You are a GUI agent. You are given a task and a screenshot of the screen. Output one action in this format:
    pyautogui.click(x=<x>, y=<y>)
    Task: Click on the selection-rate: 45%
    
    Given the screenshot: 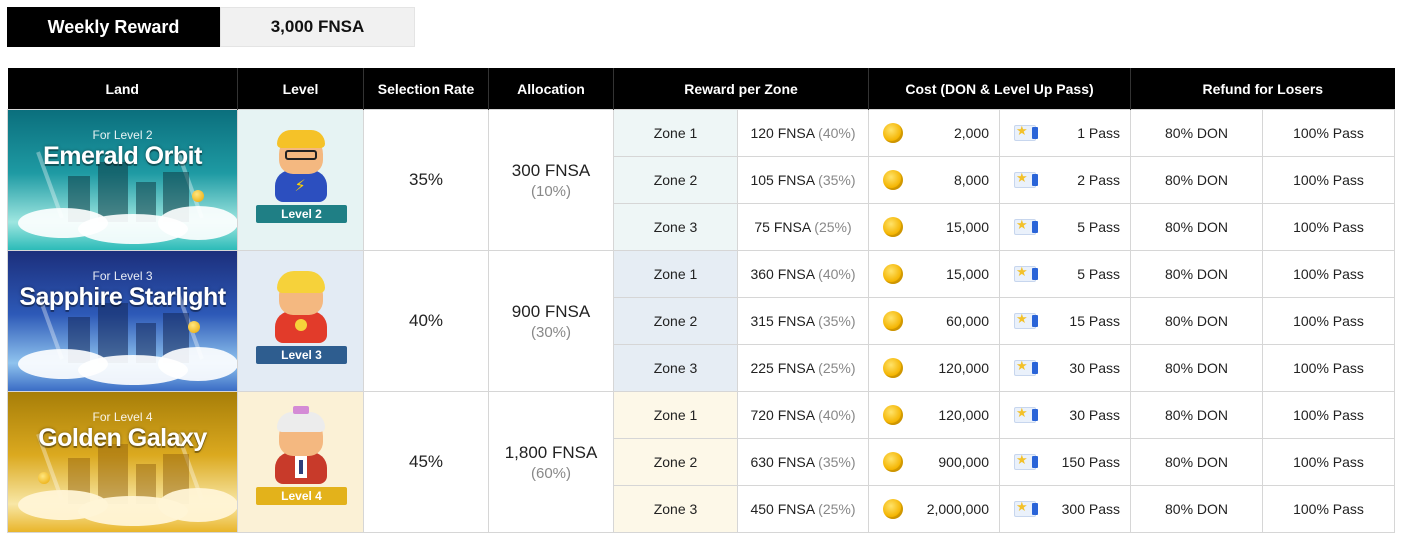 What is the action you would take?
    pyautogui.click(x=426, y=462)
    